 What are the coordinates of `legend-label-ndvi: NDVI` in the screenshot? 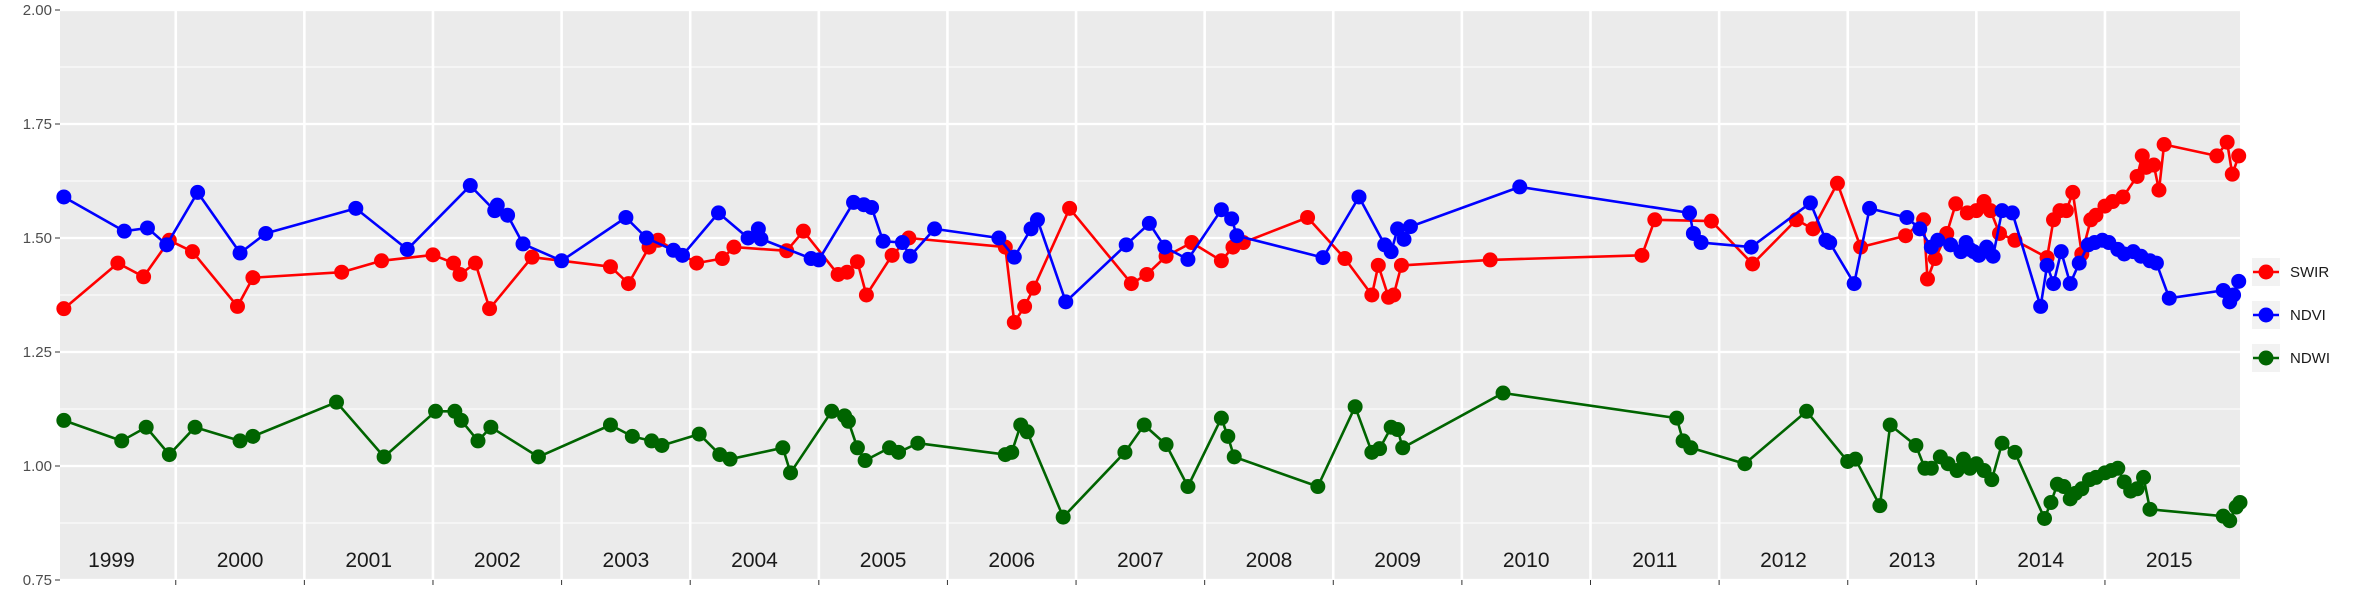 It's located at (2308, 315).